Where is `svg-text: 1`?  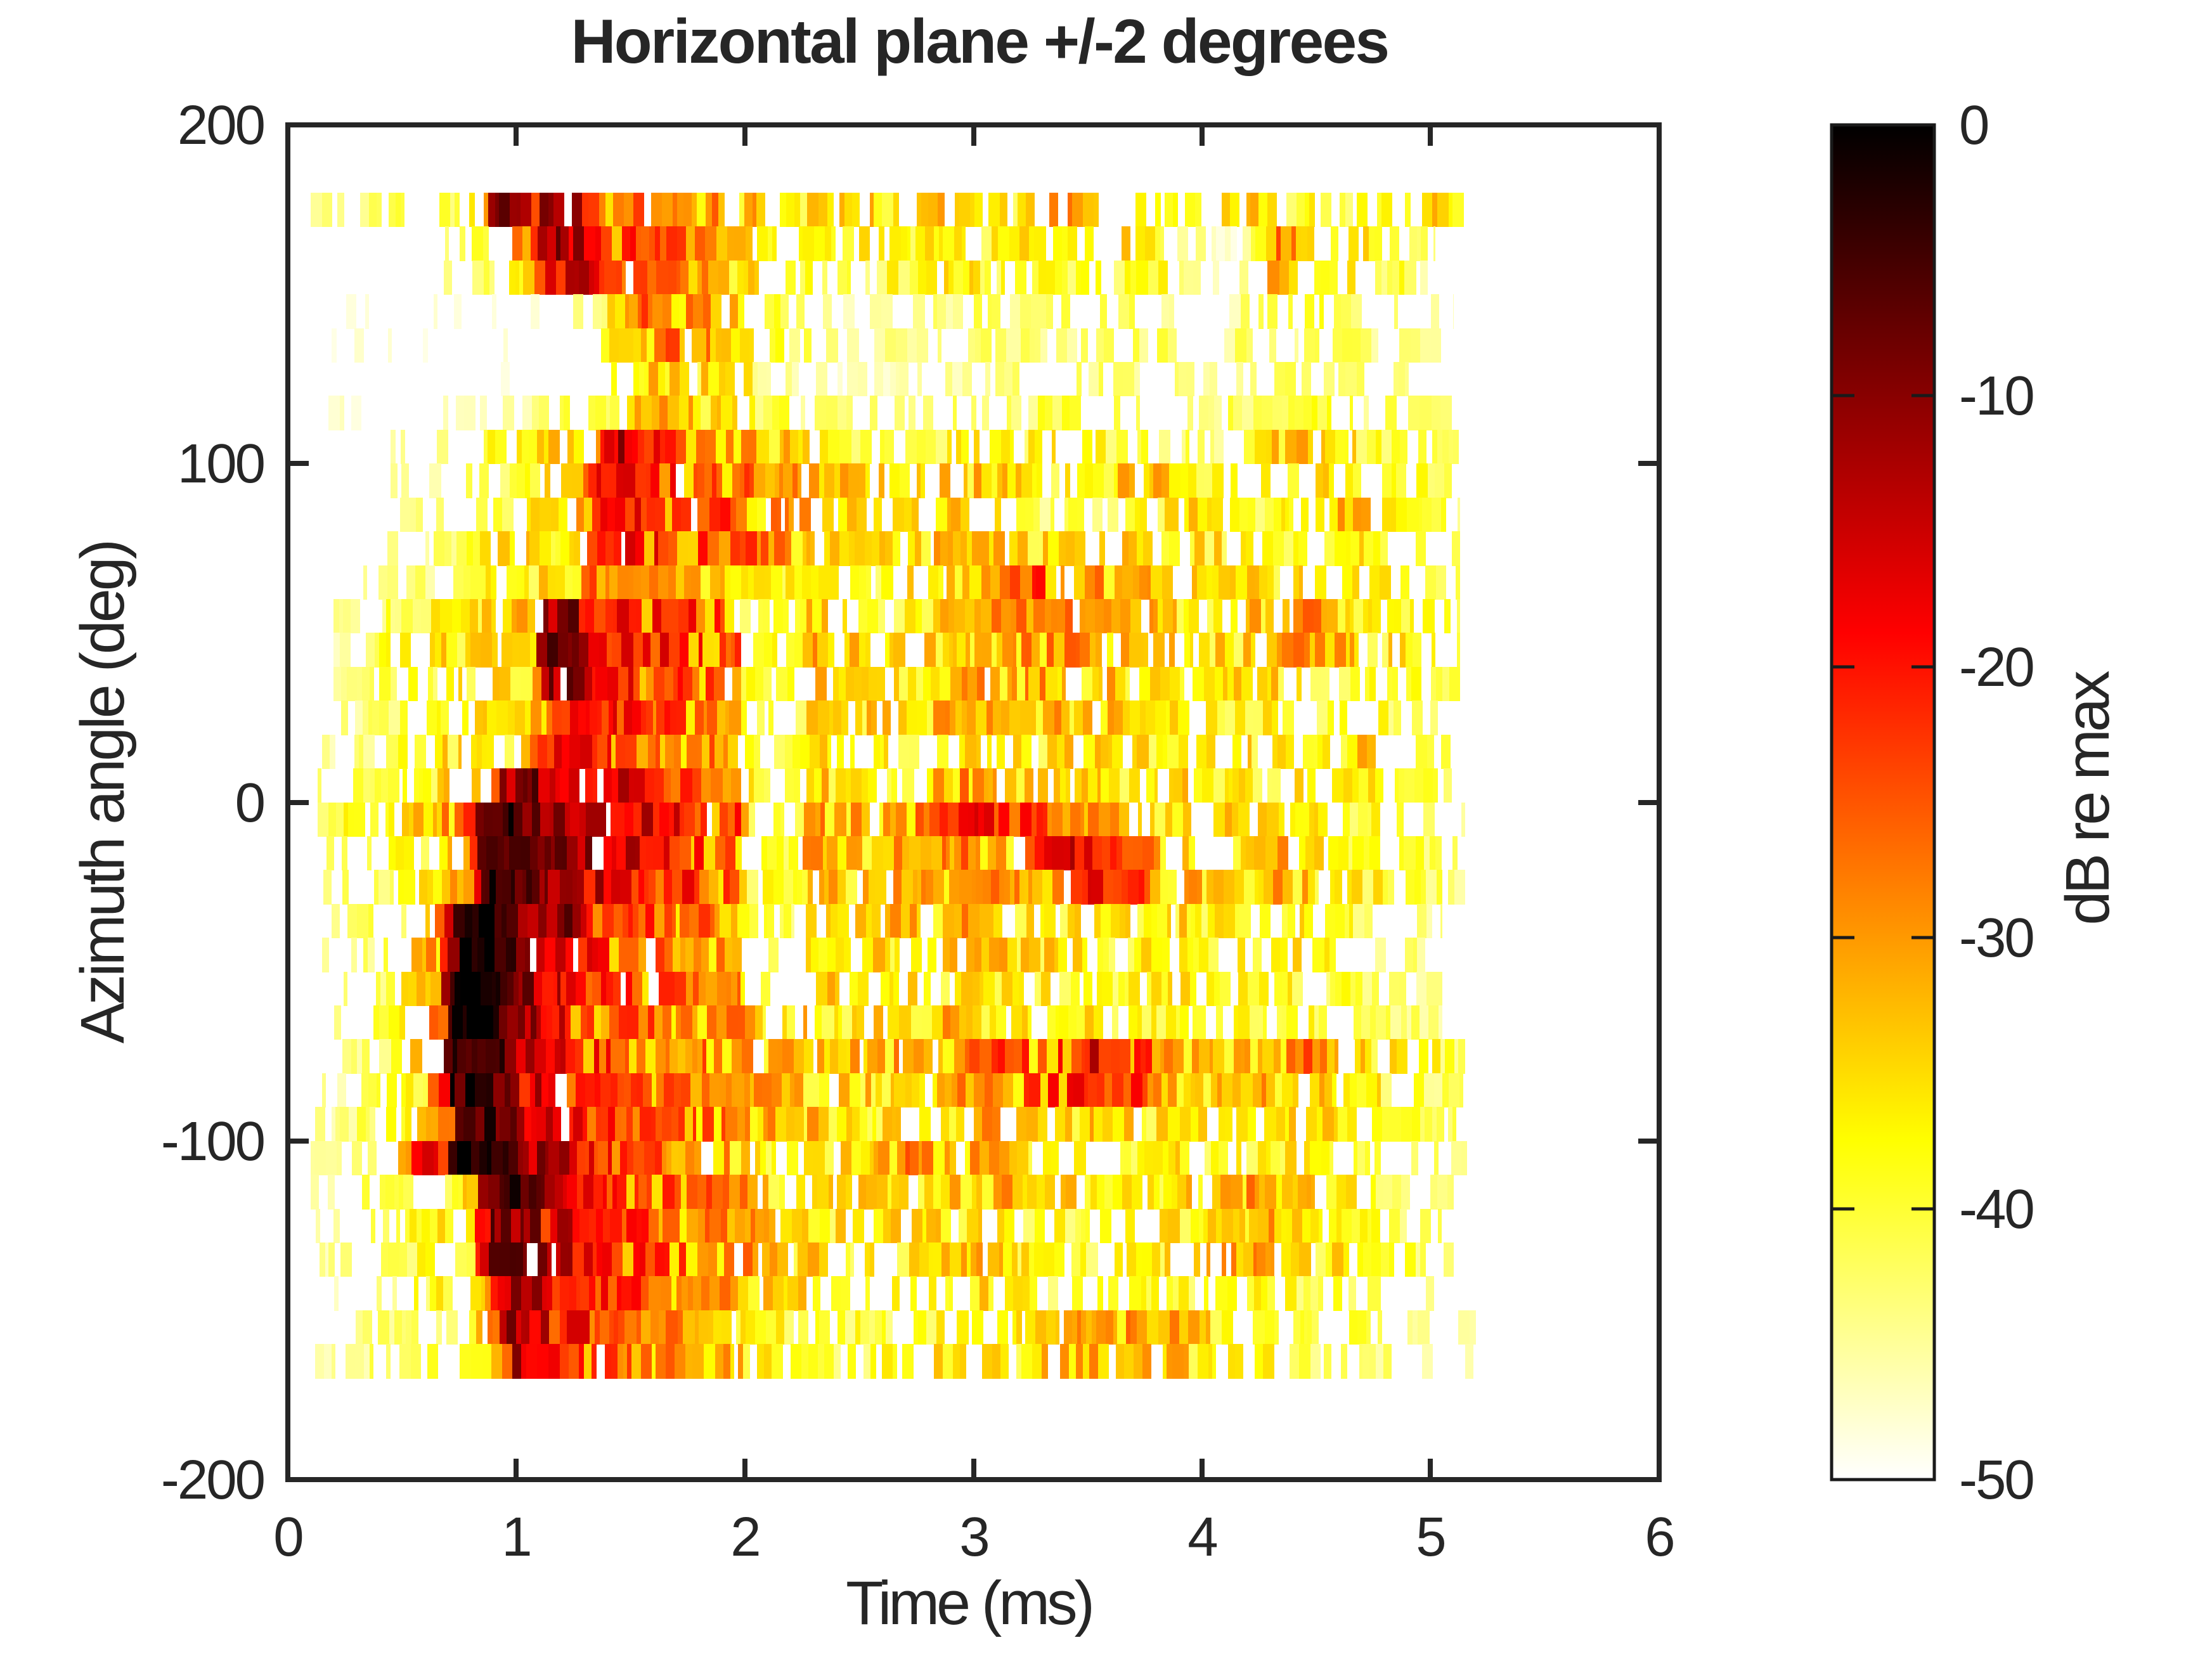
svg-text: 1 is located at coordinates (515, 1537).